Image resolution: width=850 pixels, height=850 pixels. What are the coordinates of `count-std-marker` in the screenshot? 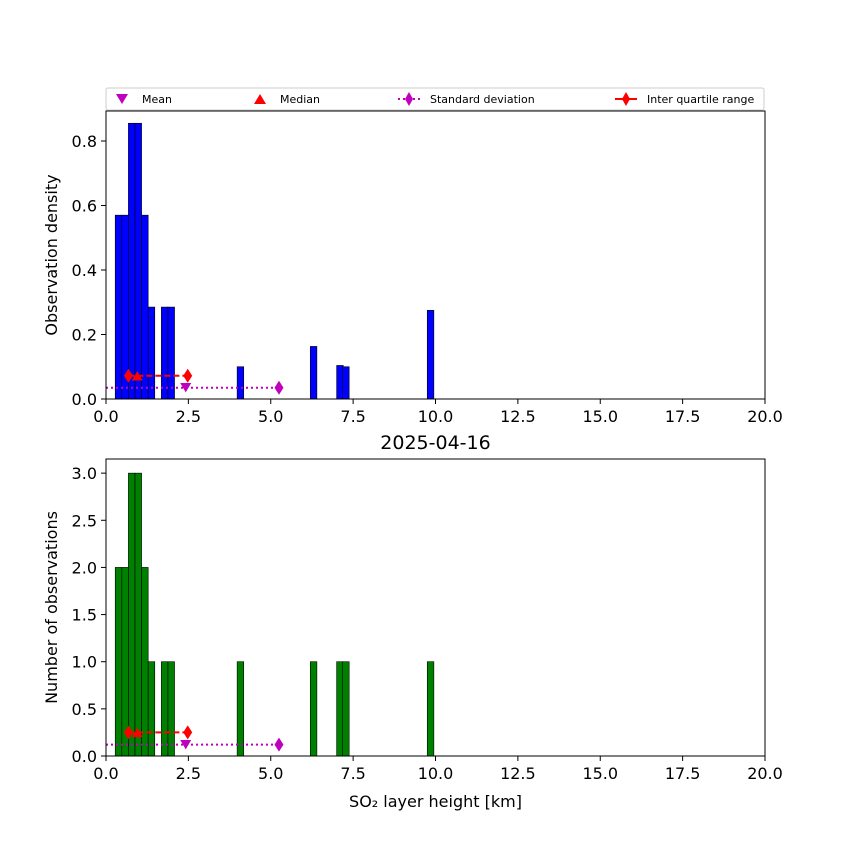 It's located at (279, 744).